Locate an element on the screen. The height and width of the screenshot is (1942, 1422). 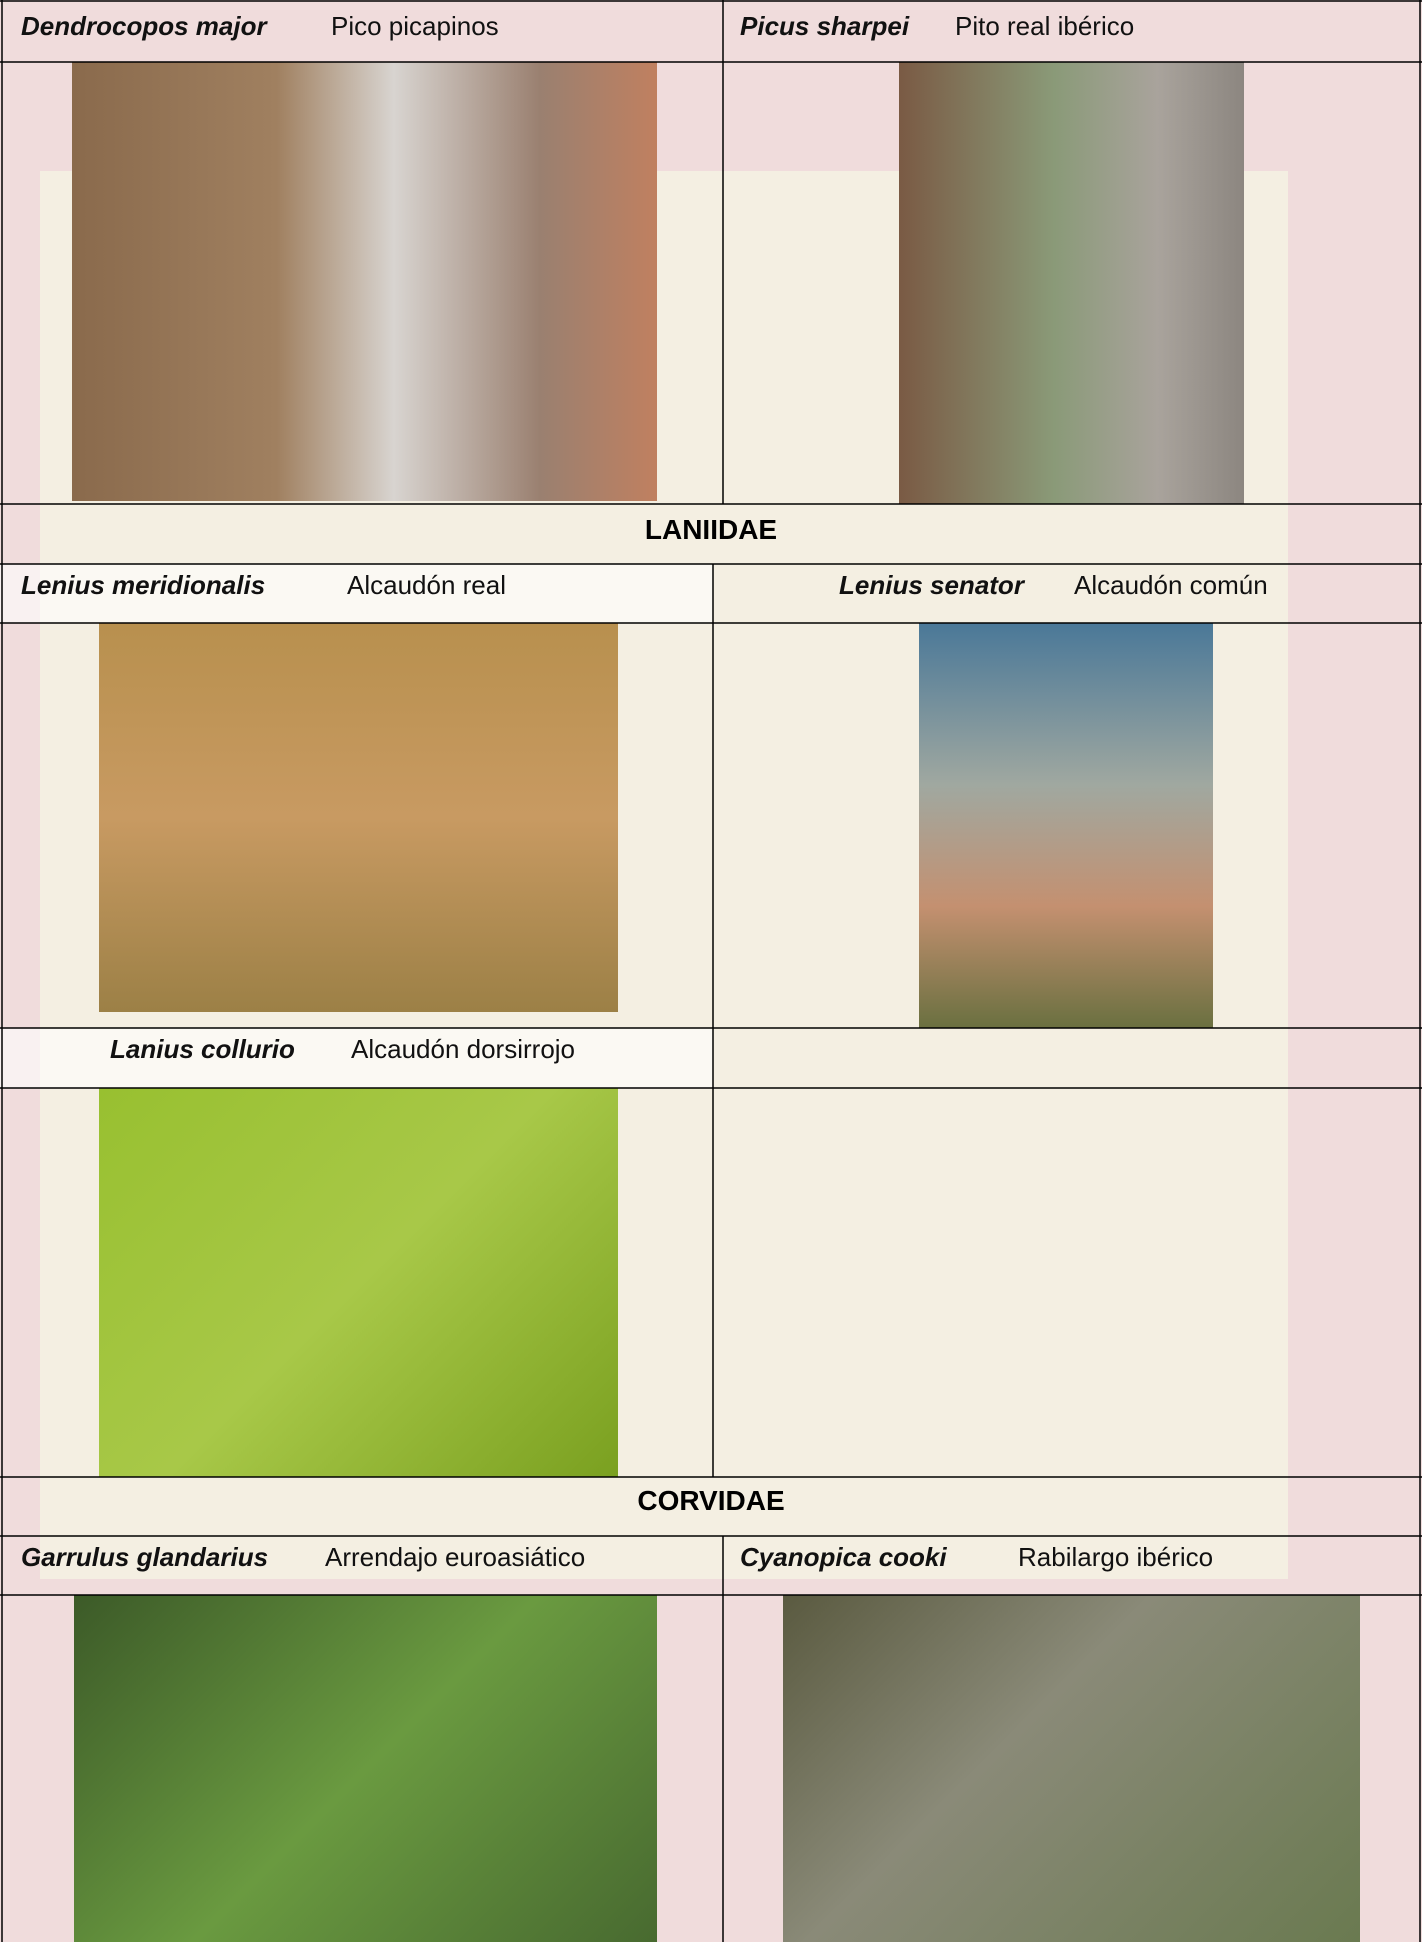
common-name: Alcaudón común is located at coordinates (1171, 585).